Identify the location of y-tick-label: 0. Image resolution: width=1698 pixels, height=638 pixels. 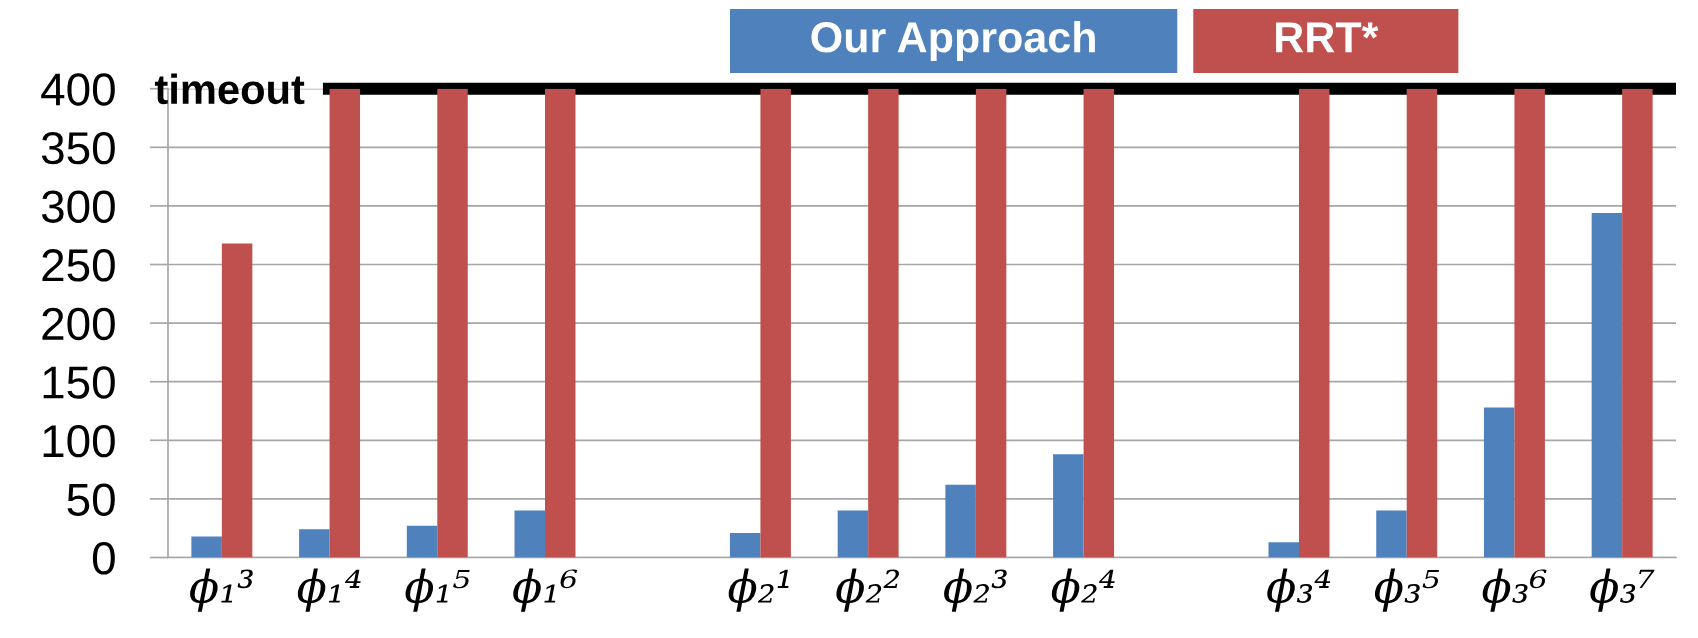
(103, 558).